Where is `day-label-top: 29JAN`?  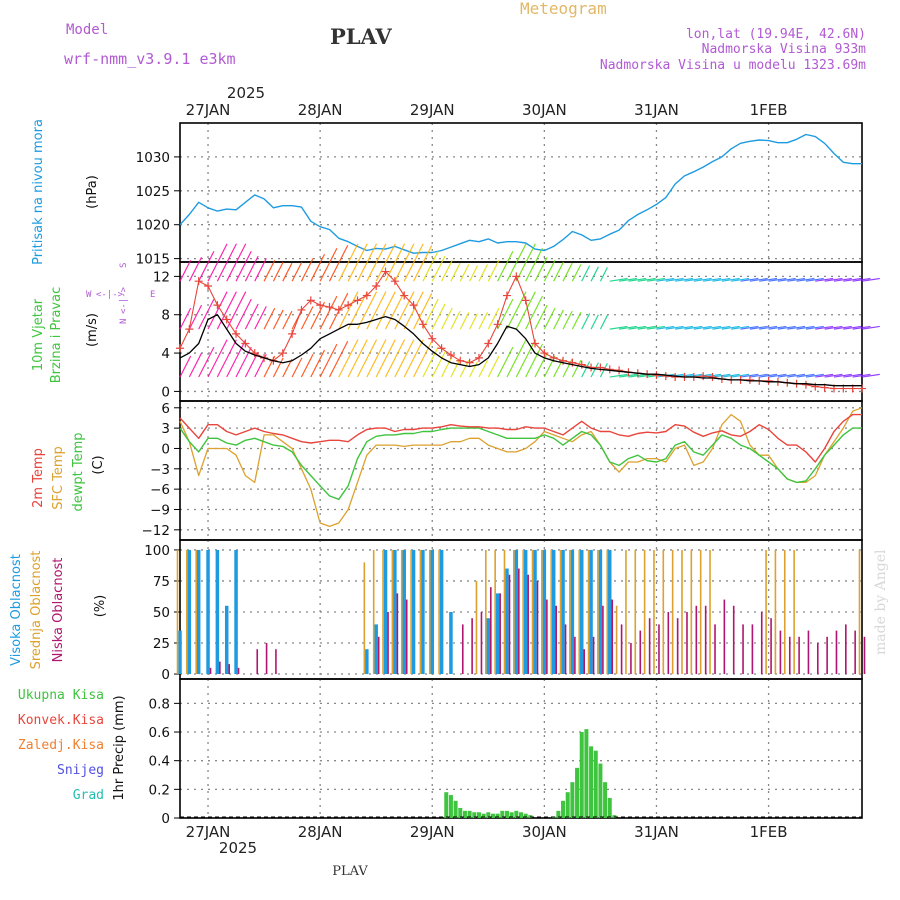
day-label-top: 29JAN is located at coordinates (432, 110).